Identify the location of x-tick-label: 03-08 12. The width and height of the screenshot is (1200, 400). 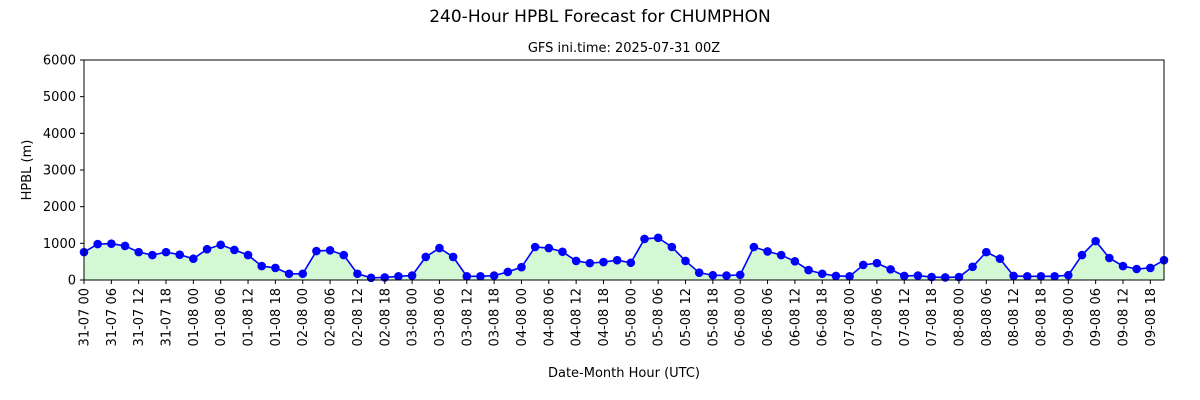
(467, 317).